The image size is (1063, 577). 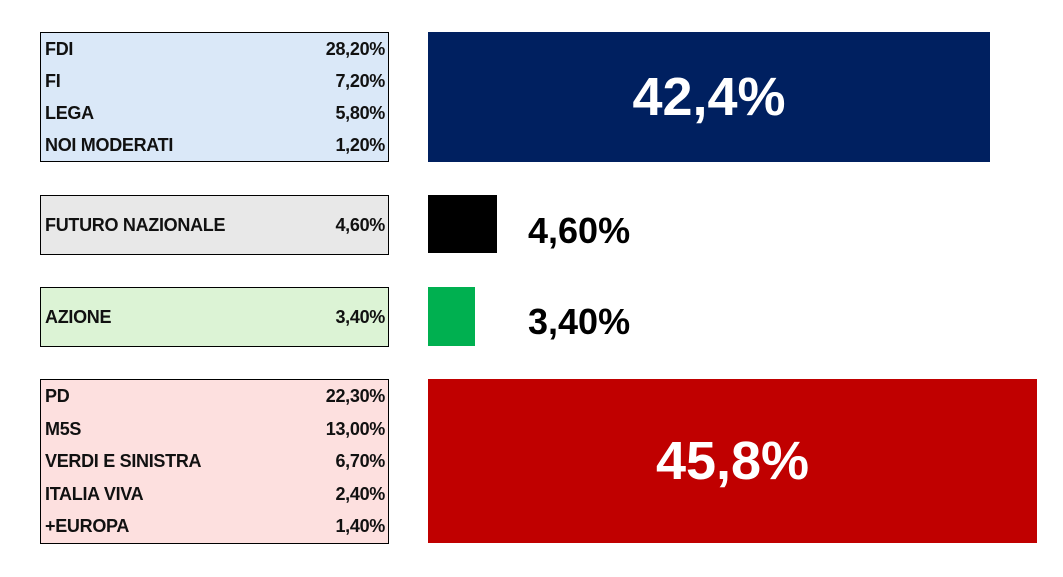 I want to click on table-row: VERDI E SINISTRA 6,70%, so click(x=214, y=461).